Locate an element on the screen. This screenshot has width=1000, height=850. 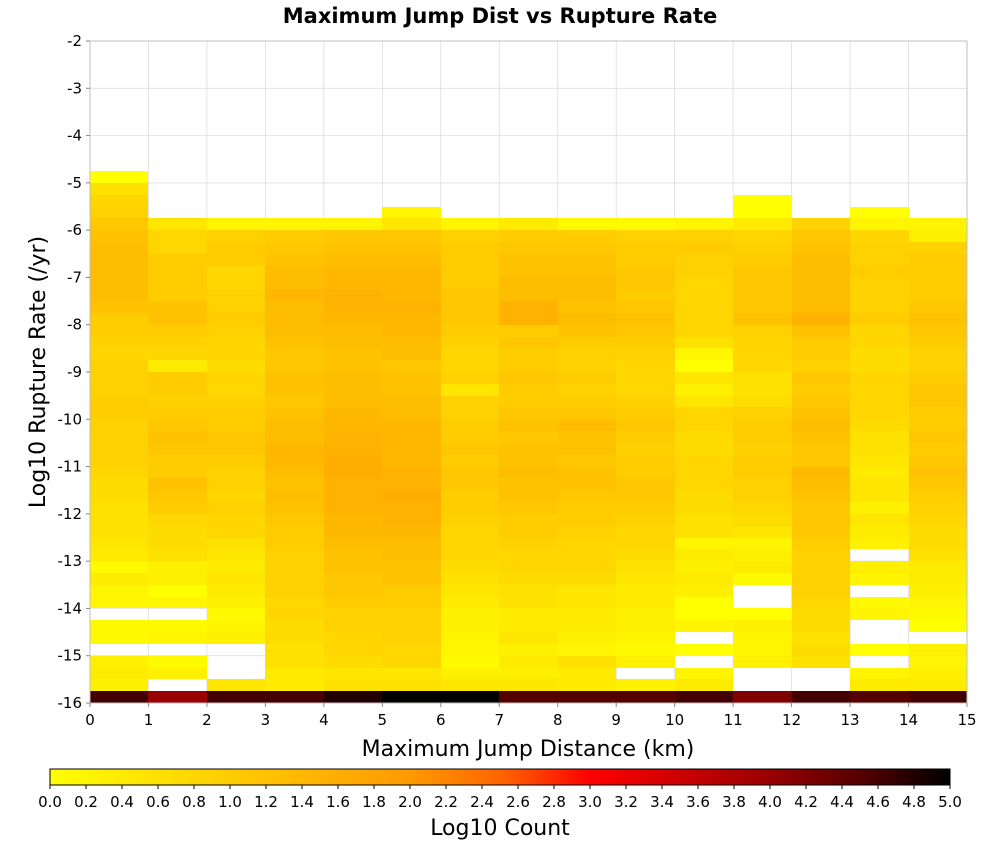
y-tick-label: -5 is located at coordinates (74, 183).